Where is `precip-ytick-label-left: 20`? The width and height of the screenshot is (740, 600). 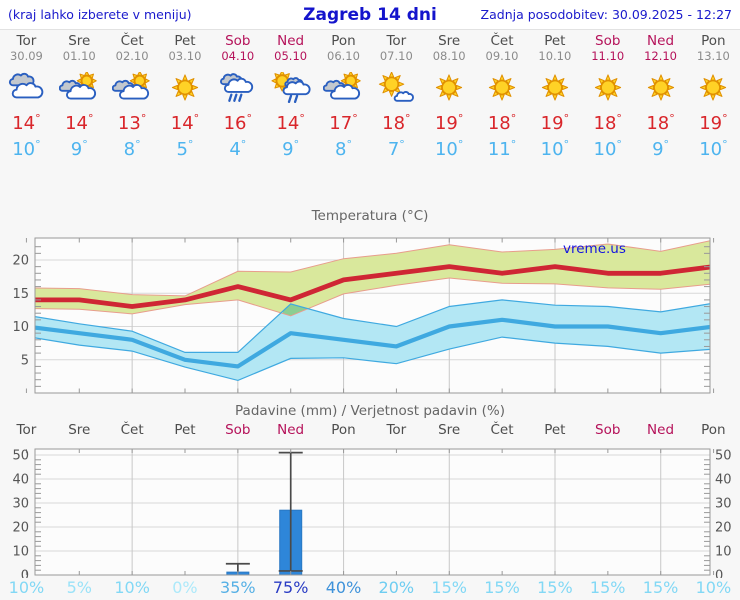 precip-ytick-label-left: 20 is located at coordinates (20, 528).